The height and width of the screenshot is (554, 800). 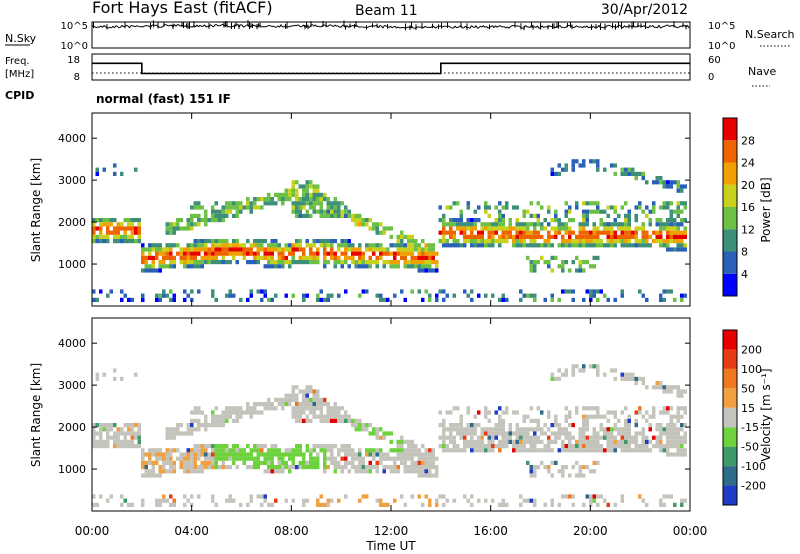 What do you see at coordinates (391, 531) in the screenshot?
I see `x-tick-label: 12:00` at bounding box center [391, 531].